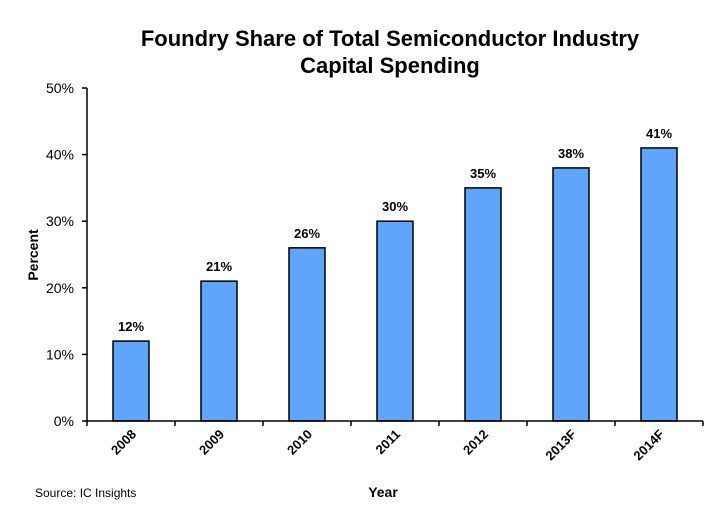  What do you see at coordinates (395, 206) in the screenshot?
I see `data-label: 30%` at bounding box center [395, 206].